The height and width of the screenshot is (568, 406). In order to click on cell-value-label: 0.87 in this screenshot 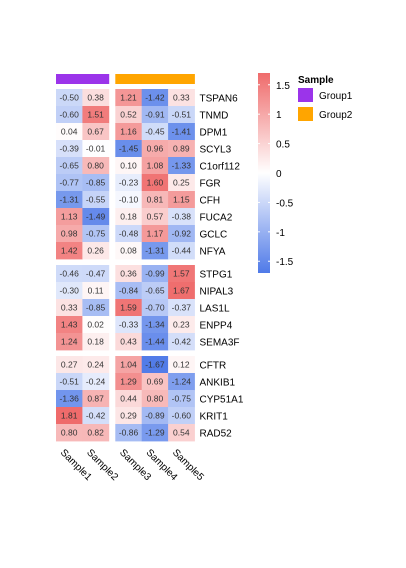, I will do `click(95, 399)`.